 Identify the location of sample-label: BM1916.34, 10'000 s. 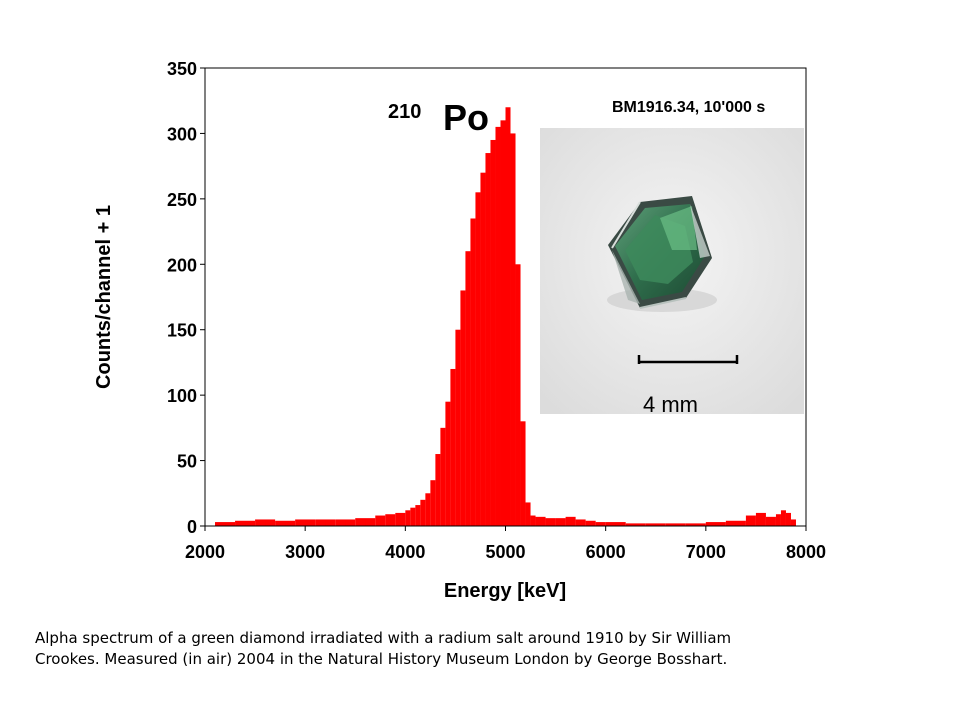
(688, 107).